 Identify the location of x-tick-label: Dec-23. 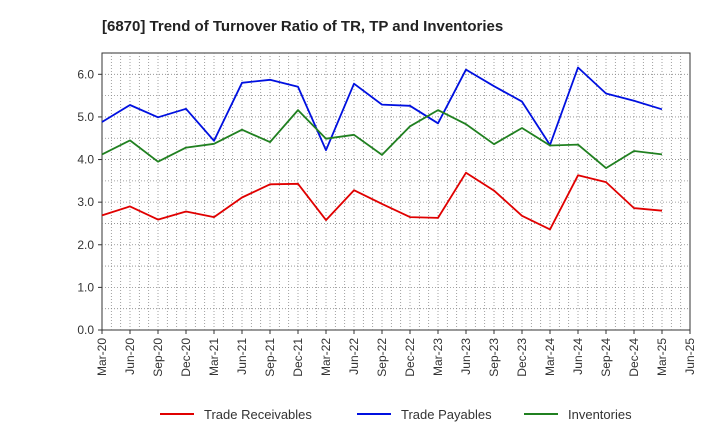
(522, 357).